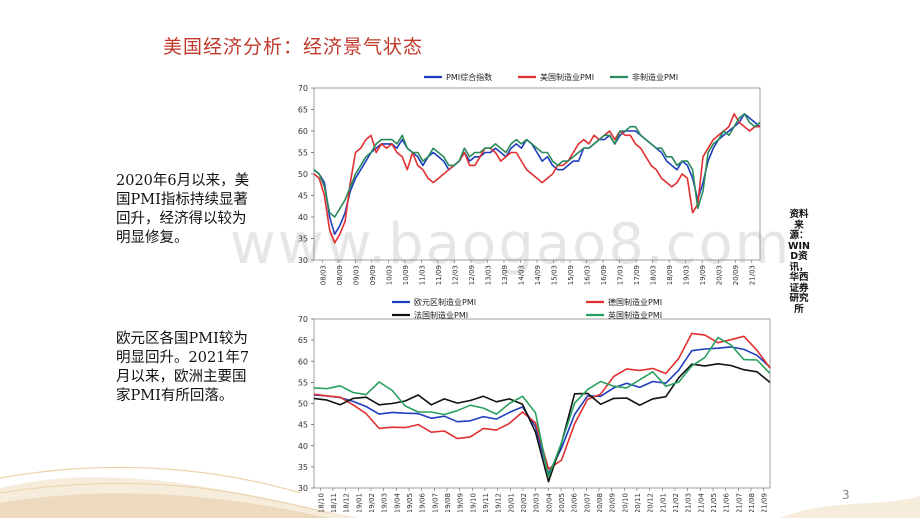  Describe the element at coordinates (372, 502) in the screenshot. I see `x-tick-label: 19/02` at that location.